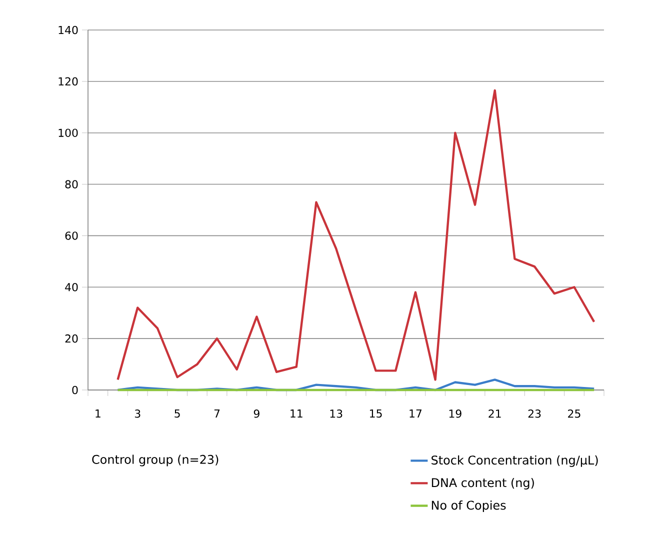 This screenshot has height=544, width=657. What do you see at coordinates (257, 414) in the screenshot?
I see `x-tick-label: 9` at bounding box center [257, 414].